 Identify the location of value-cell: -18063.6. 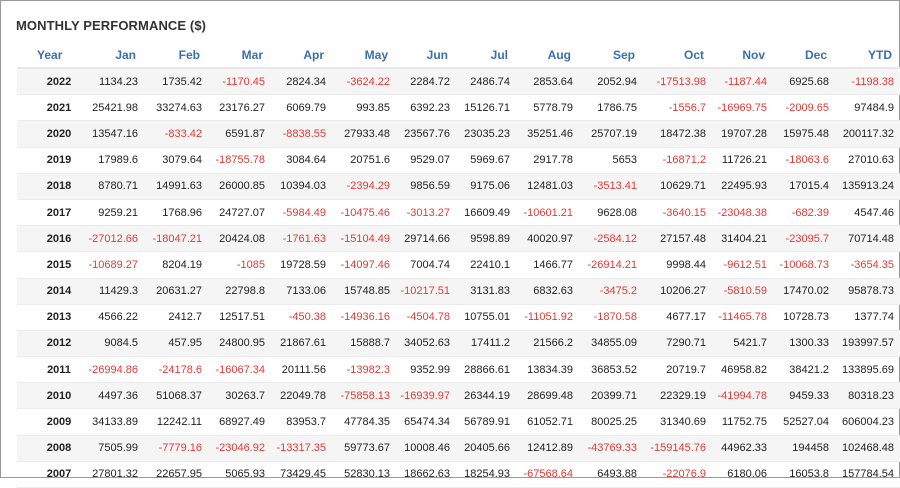
(804, 160).